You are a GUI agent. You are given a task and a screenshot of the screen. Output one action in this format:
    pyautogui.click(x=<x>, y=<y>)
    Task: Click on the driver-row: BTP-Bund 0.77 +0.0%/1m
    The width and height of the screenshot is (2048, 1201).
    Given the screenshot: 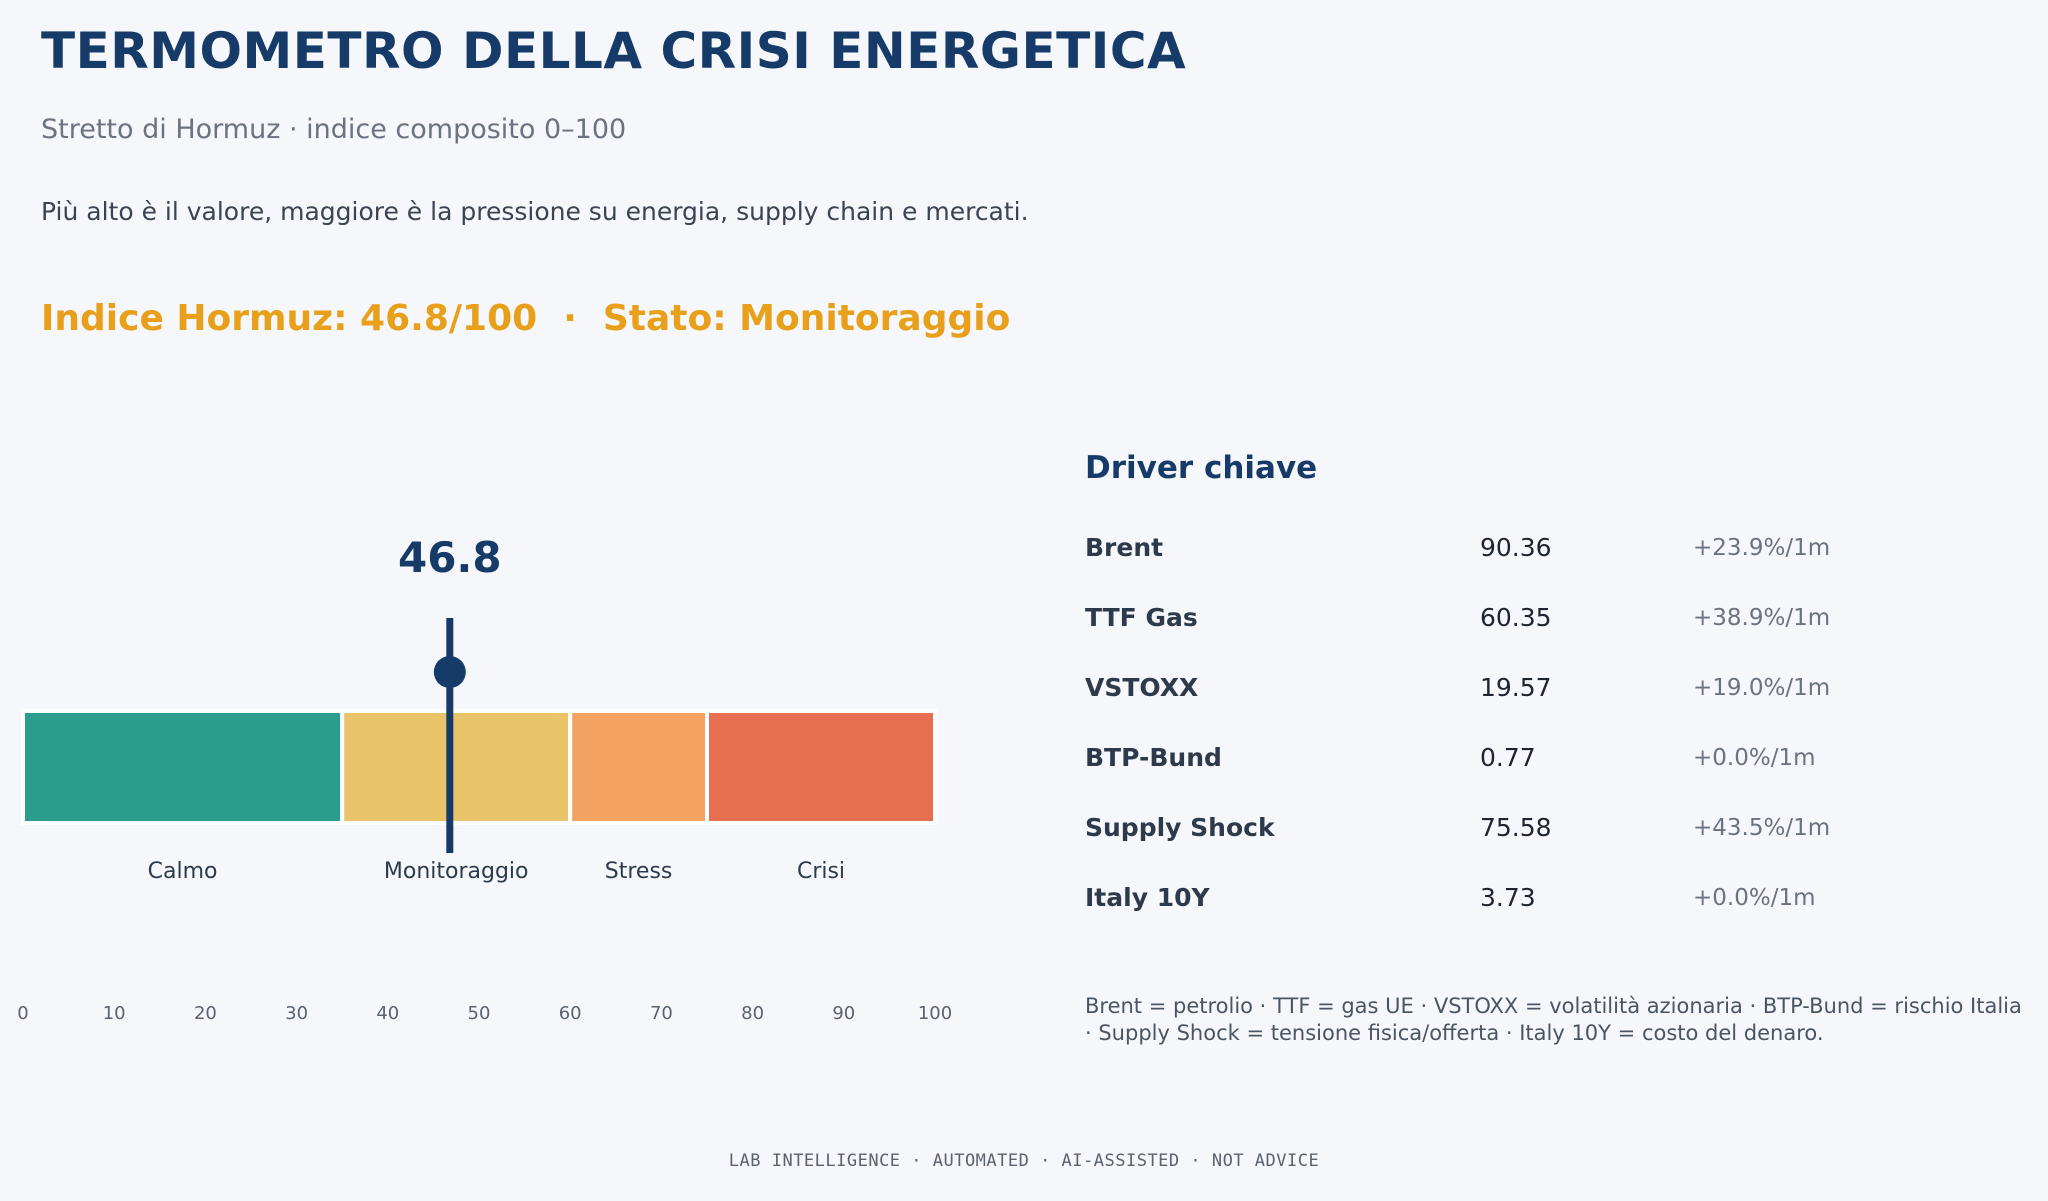 What is the action you would take?
    pyautogui.click(x=1535, y=763)
    